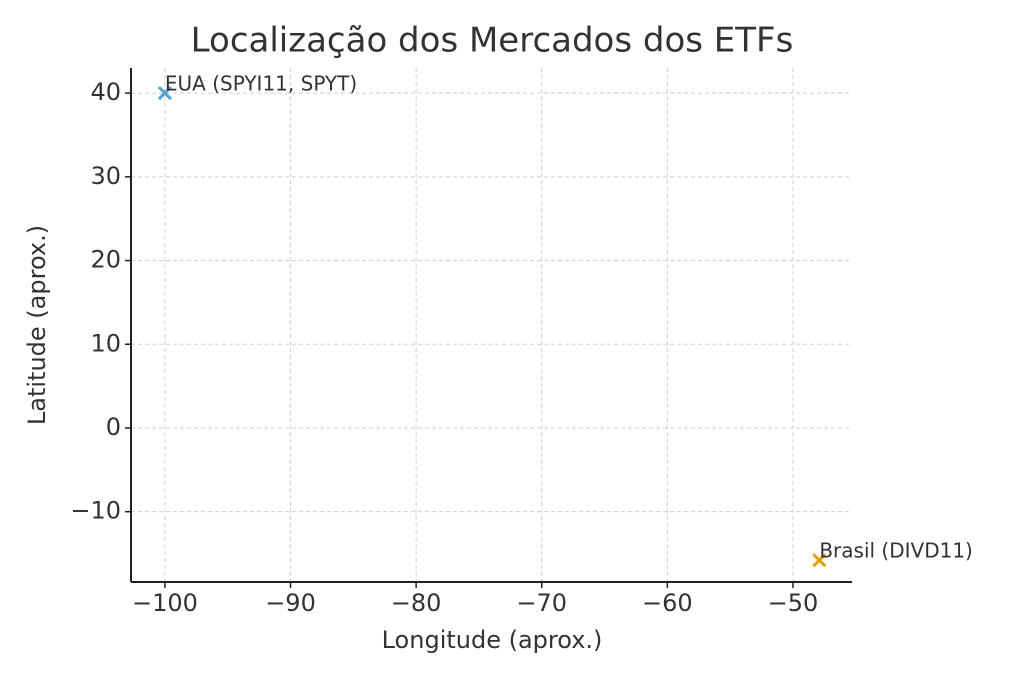 The width and height of the screenshot is (1024, 683). I want to click on x-tick-label: −90, so click(290, 603).